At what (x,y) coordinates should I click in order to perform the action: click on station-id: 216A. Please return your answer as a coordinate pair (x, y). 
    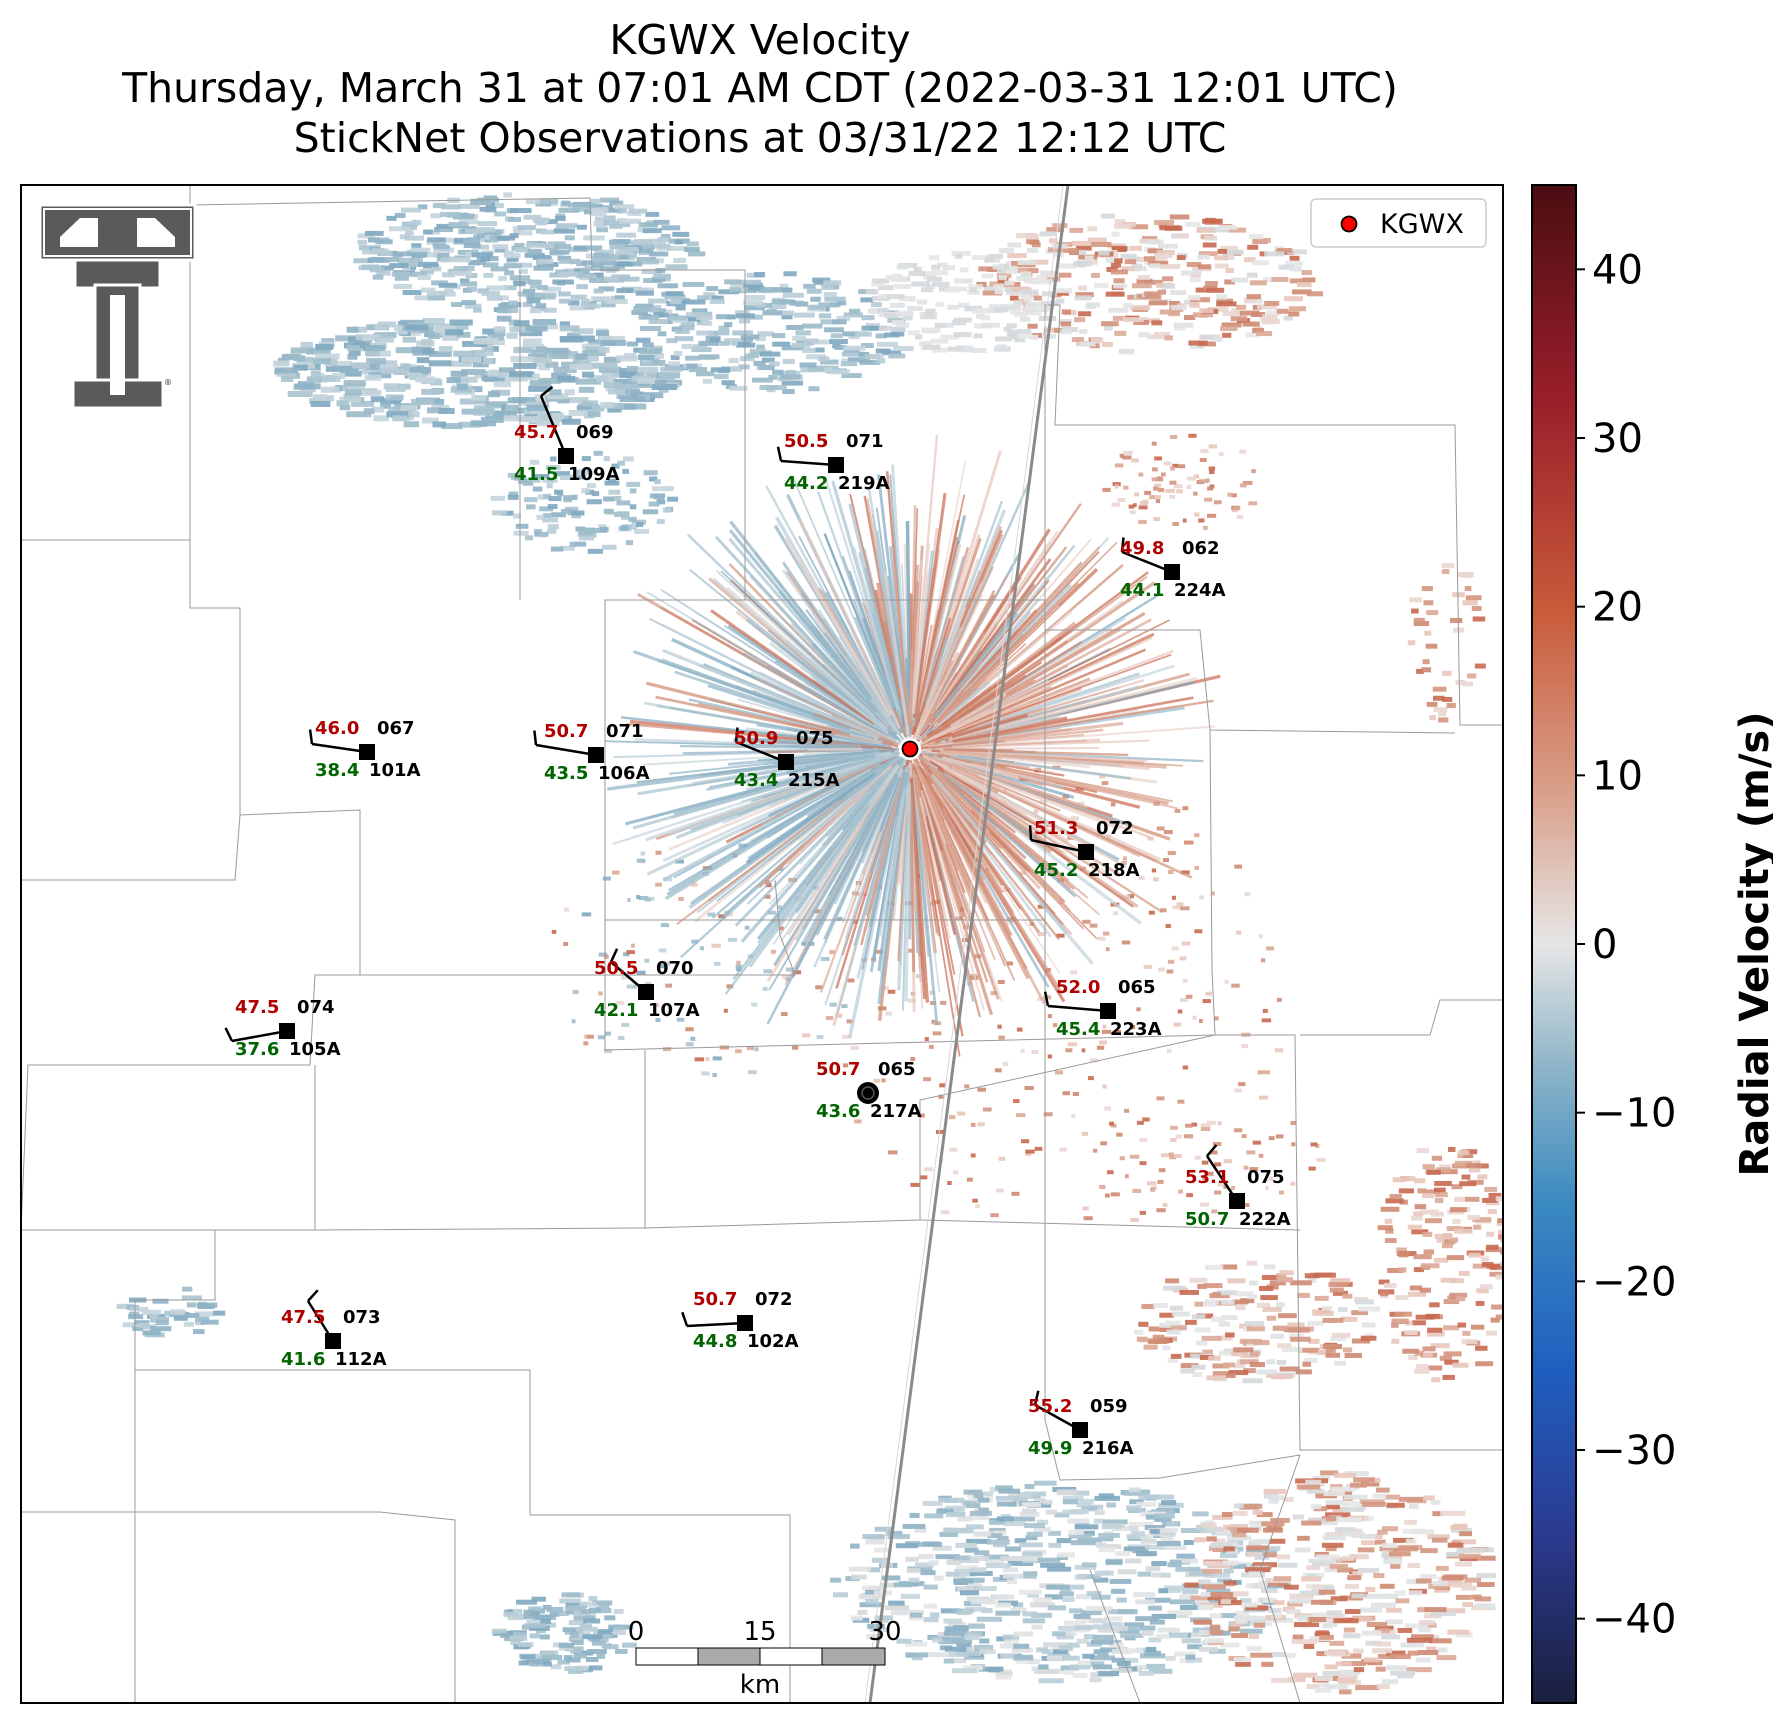
    Looking at the image, I should click on (1108, 1448).